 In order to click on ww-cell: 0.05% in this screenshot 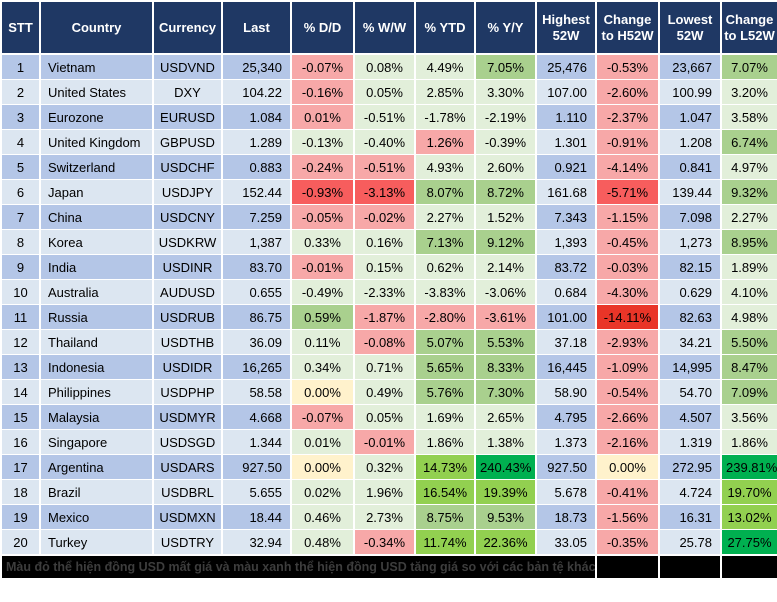, I will do `click(384, 417)`.